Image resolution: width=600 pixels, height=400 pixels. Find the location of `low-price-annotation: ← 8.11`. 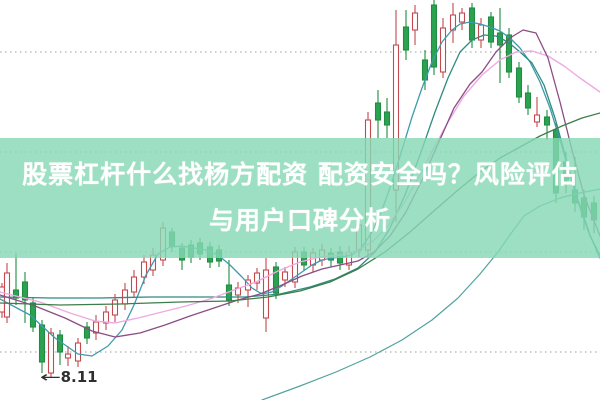

low-price-annotation: ← 8.11 is located at coordinates (69, 377).